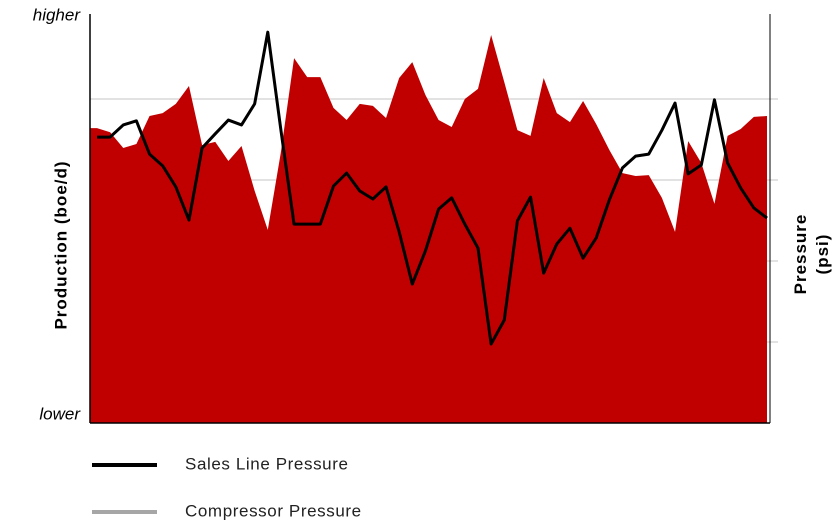 Image resolution: width=840 pixels, height=522 pixels. I want to click on y-tick-label: lower, so click(60, 413).